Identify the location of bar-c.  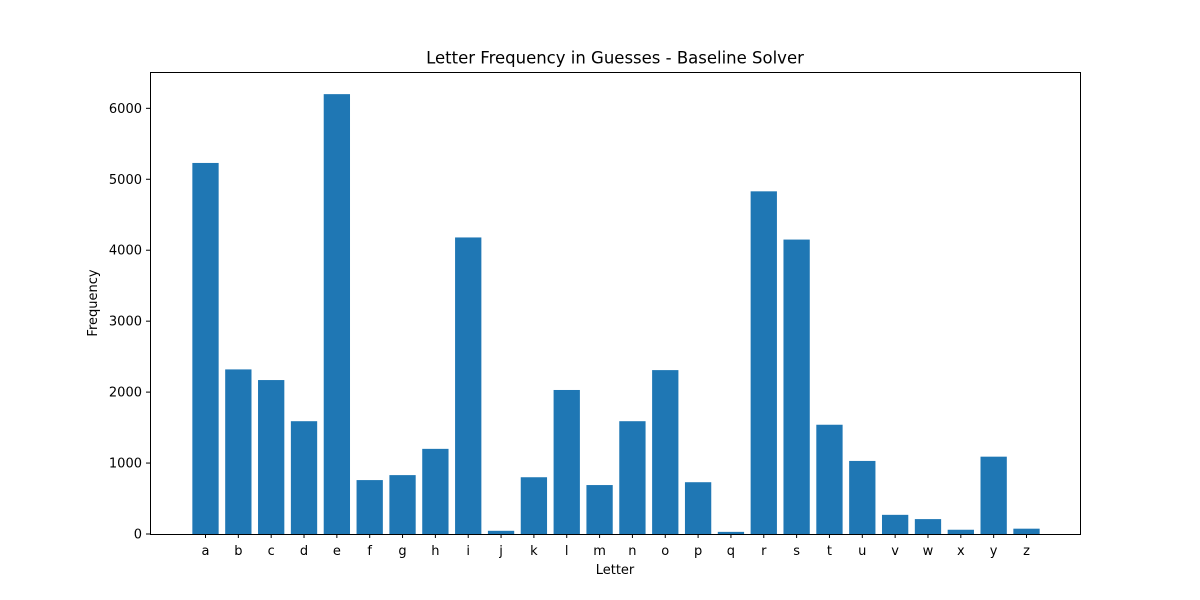
(271, 457).